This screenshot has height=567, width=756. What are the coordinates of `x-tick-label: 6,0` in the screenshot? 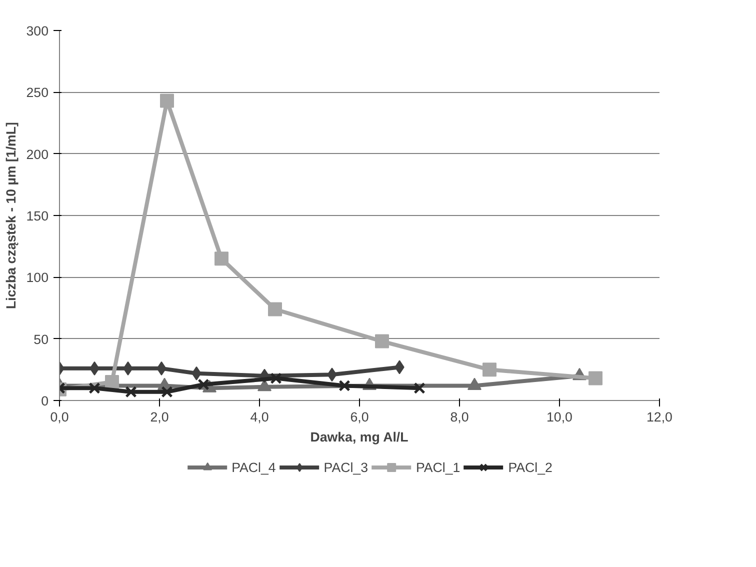 It's located at (359, 417).